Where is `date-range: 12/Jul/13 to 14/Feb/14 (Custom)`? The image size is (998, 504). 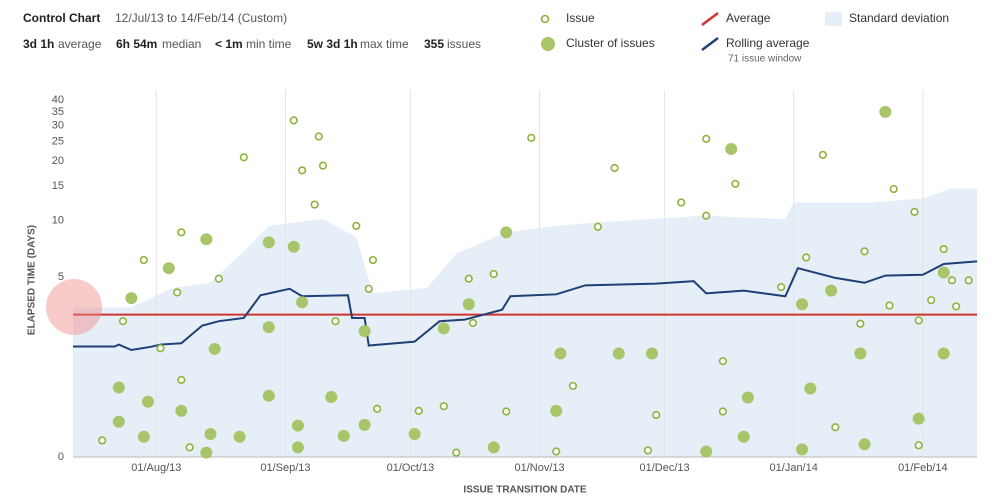
date-range: 12/Jul/13 to 14/Feb/14 (Custom) is located at coordinates (201, 18).